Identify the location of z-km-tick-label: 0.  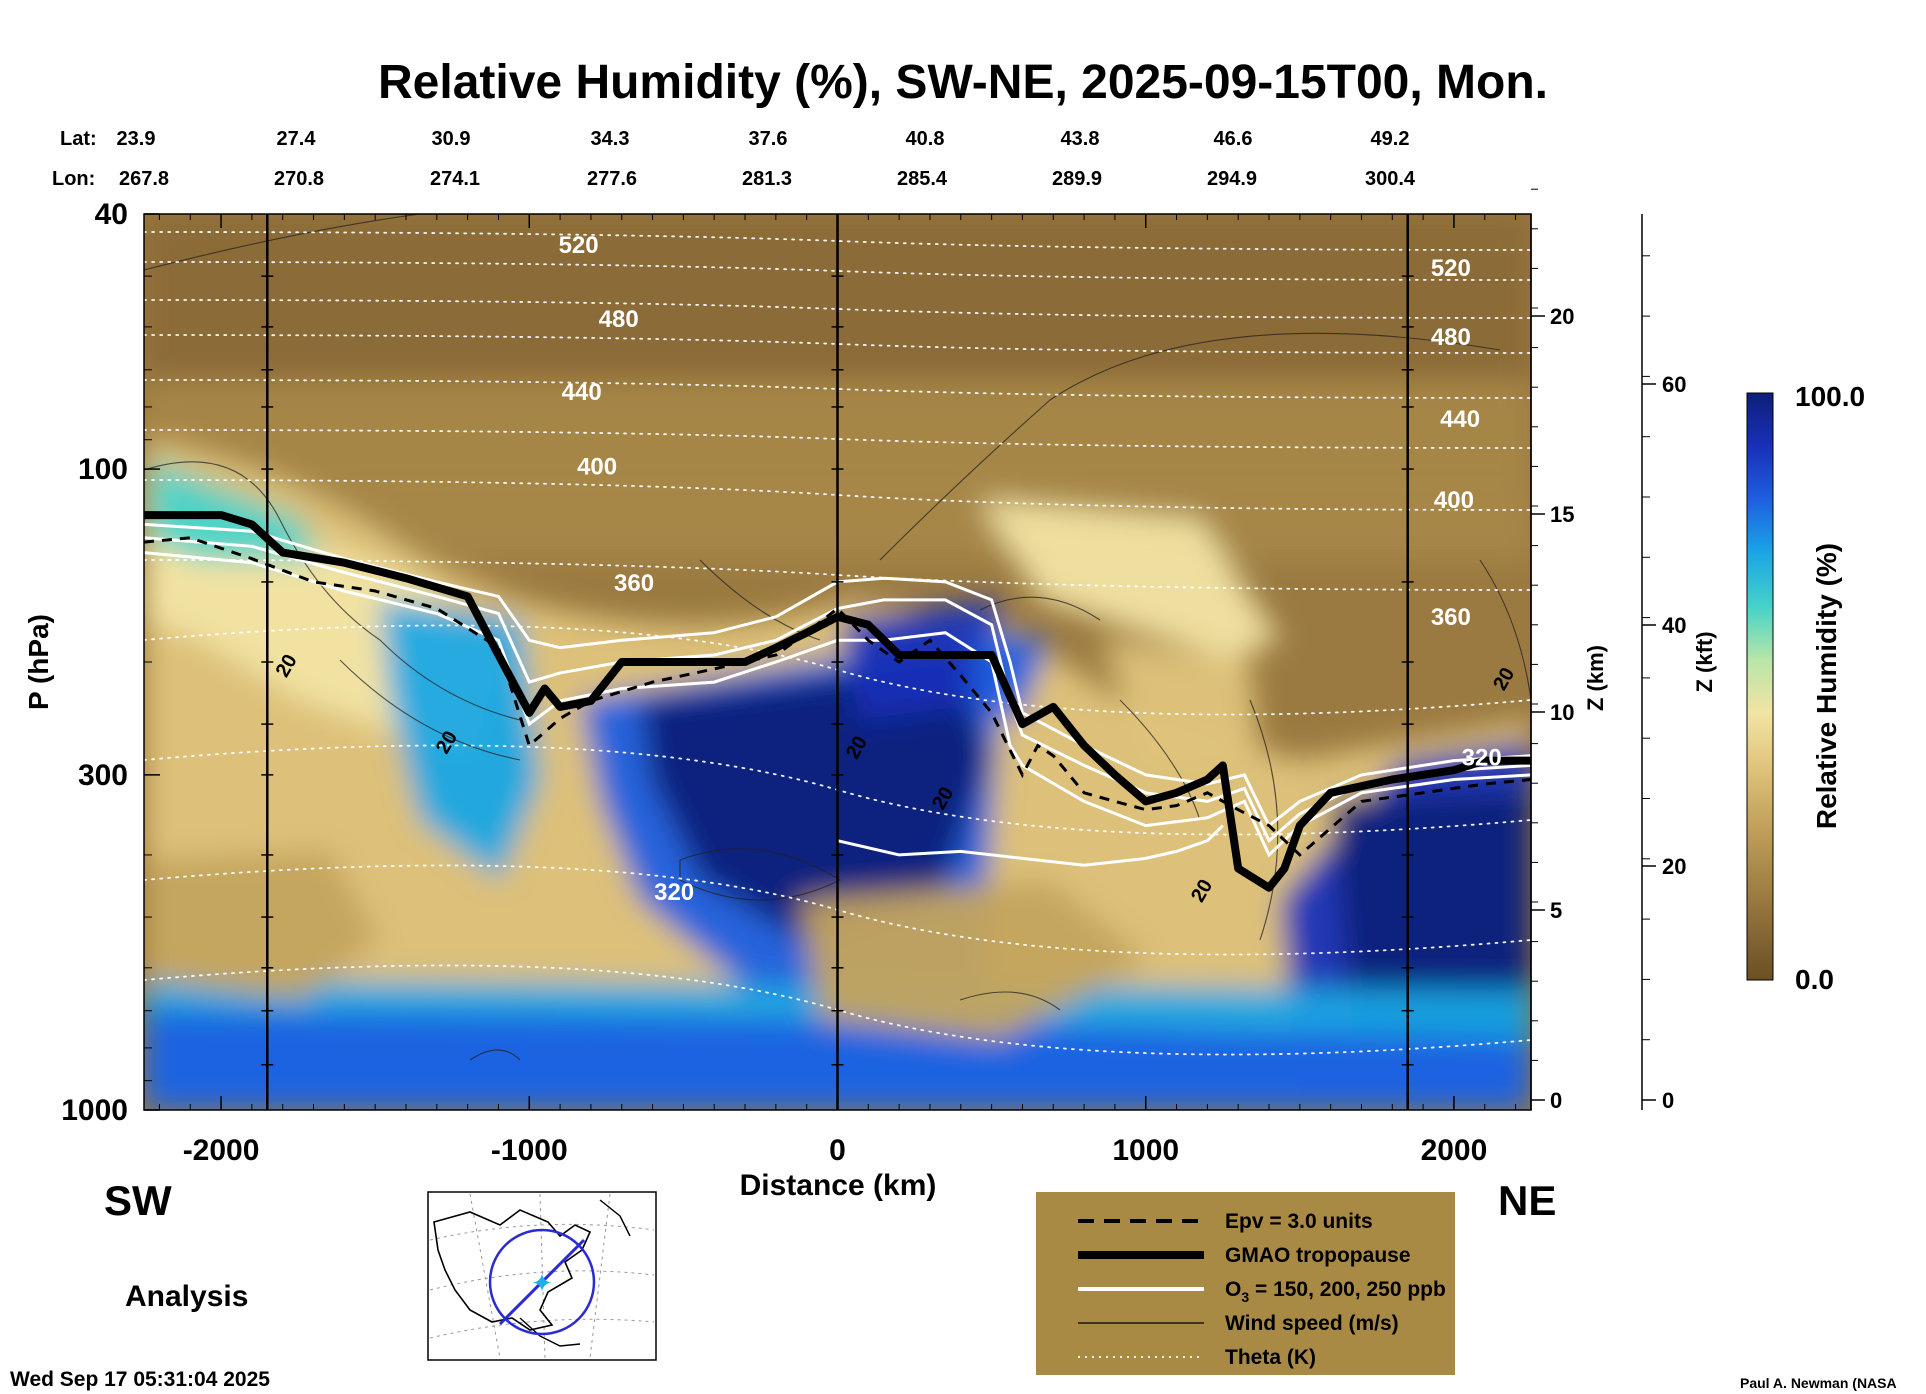
(1556, 1100).